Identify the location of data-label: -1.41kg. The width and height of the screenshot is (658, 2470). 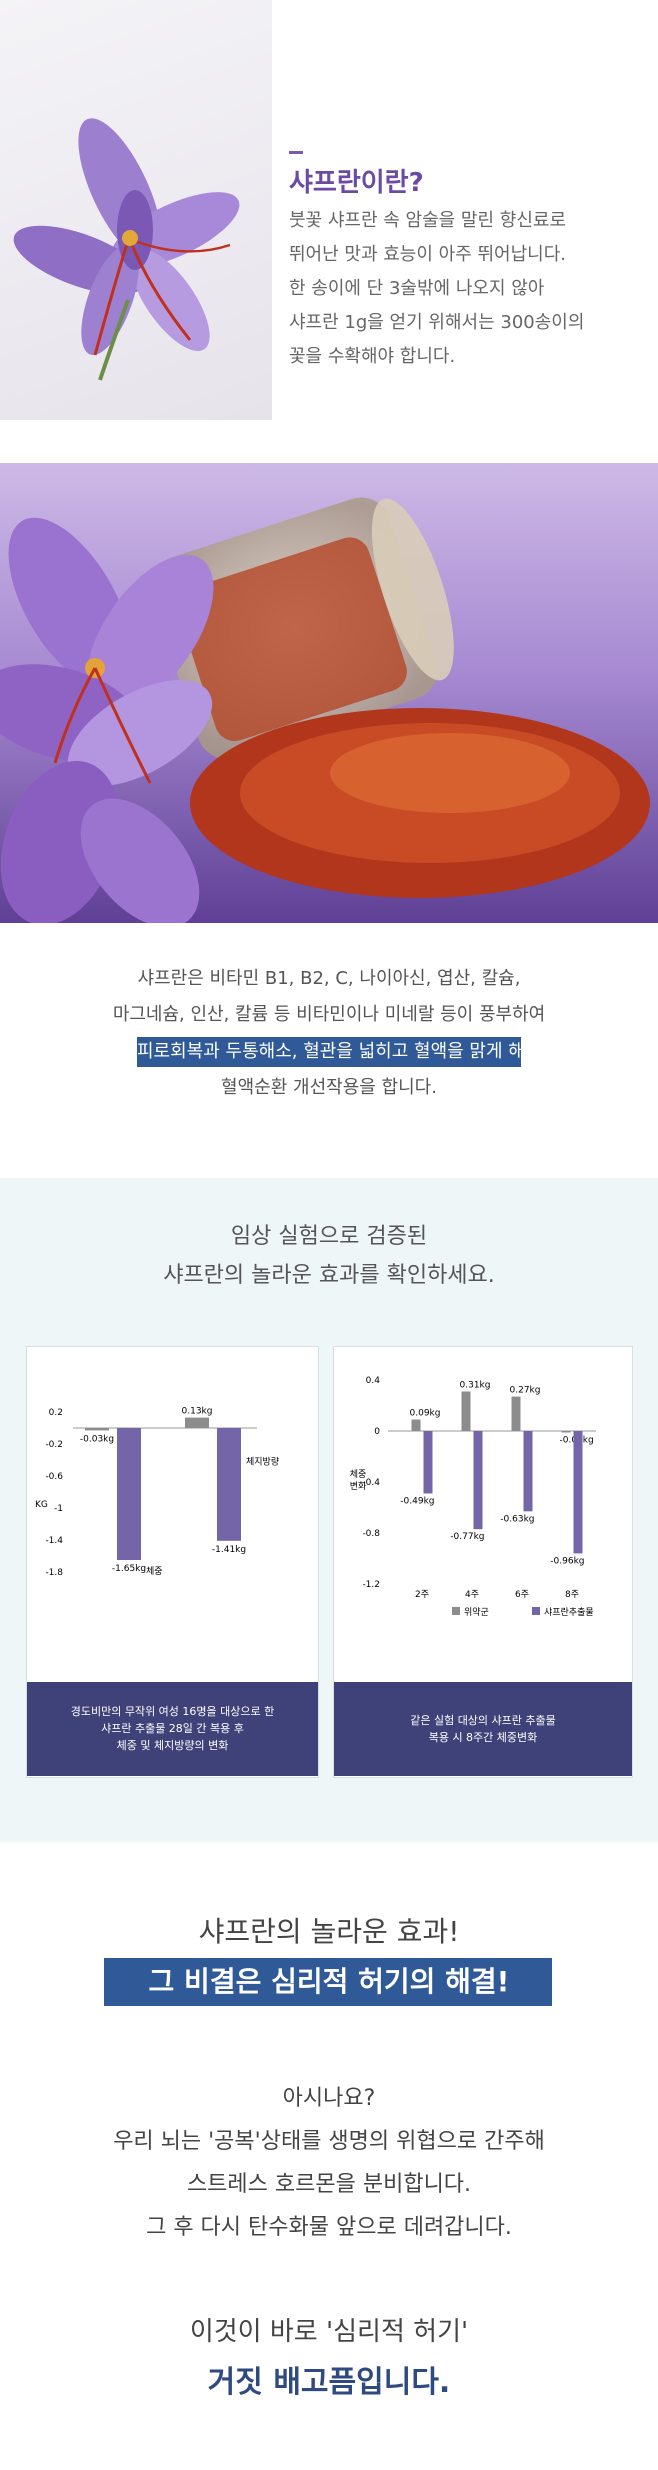
(229, 1550).